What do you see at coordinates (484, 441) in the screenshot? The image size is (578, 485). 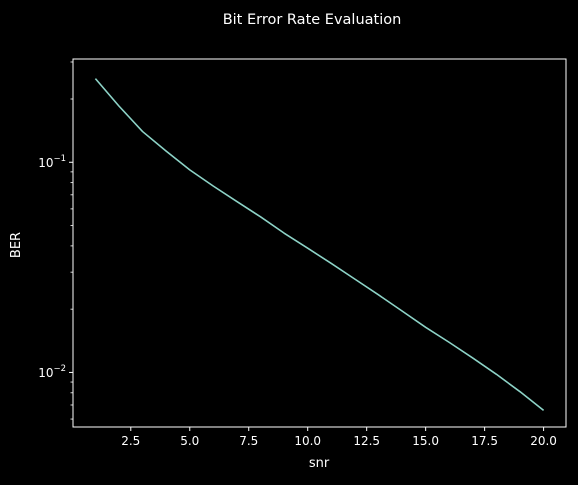 I see `x-tick-label: 17.5` at bounding box center [484, 441].